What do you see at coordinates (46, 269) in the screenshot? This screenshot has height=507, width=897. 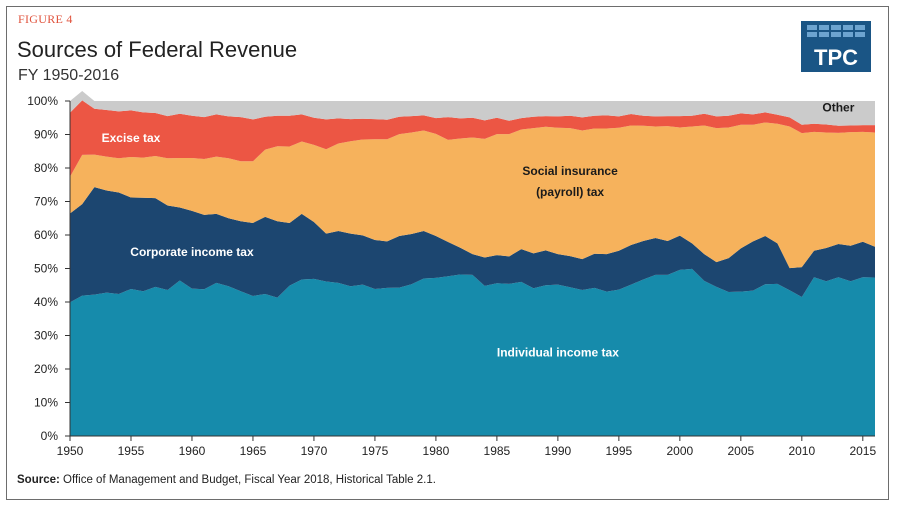 I see `y-tick-label: 50%` at bounding box center [46, 269].